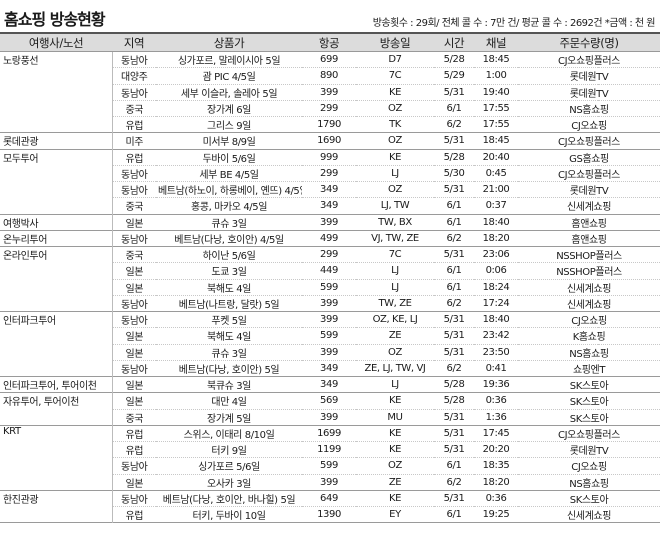 This screenshot has width=661, height=548. I want to click on cell-channel: SK스토아, so click(589, 498).